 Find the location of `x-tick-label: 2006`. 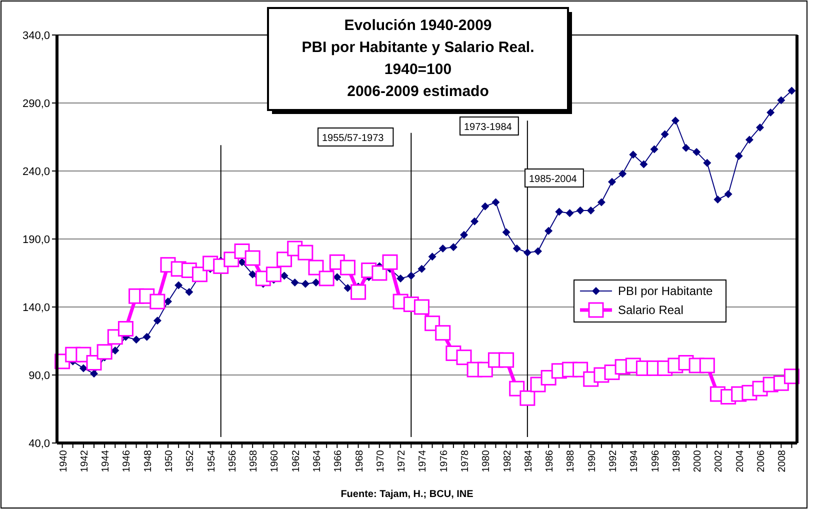

x-tick-label: 2006 is located at coordinates (761, 461).